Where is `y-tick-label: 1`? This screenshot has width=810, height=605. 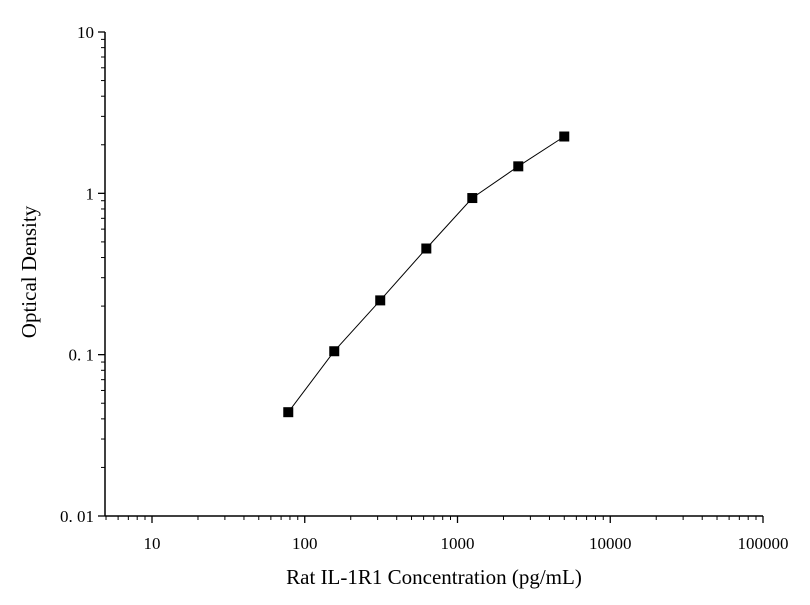 y-tick-label: 1 is located at coordinates (90, 193).